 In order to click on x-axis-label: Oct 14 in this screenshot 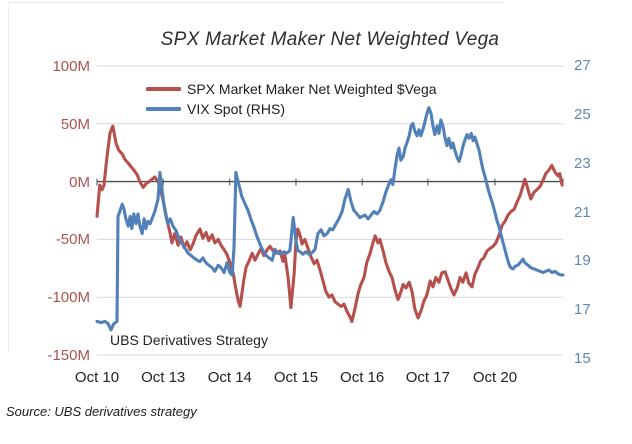, I will do `click(229, 377)`.